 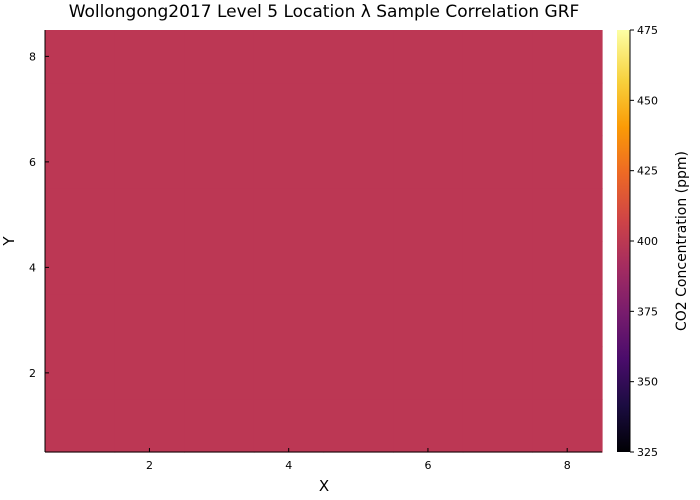 I want to click on y-ticks: 2 4 6 8, so click(x=39, y=215).